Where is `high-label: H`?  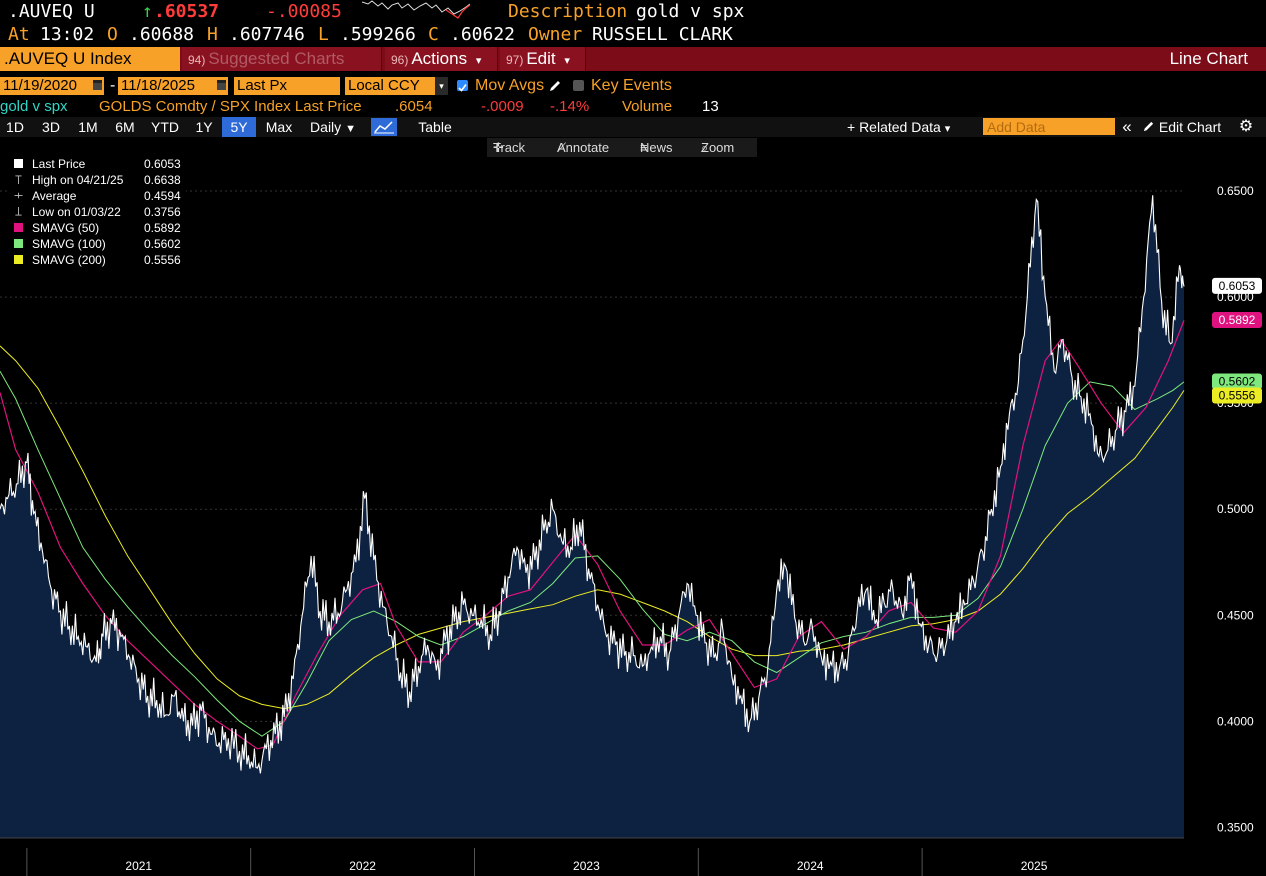
high-label: H is located at coordinates (212, 34).